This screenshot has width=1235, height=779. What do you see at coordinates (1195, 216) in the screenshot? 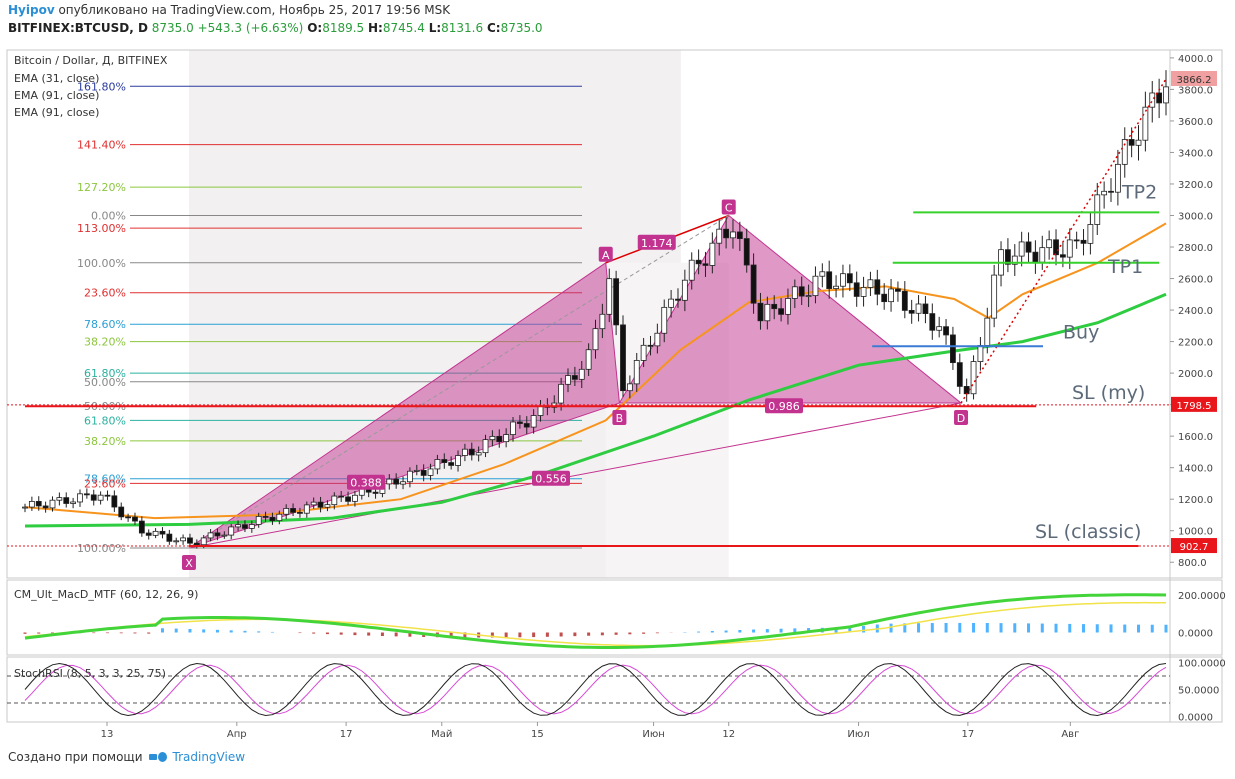
I see `y-tick-label: 3000.0` at bounding box center [1195, 216].